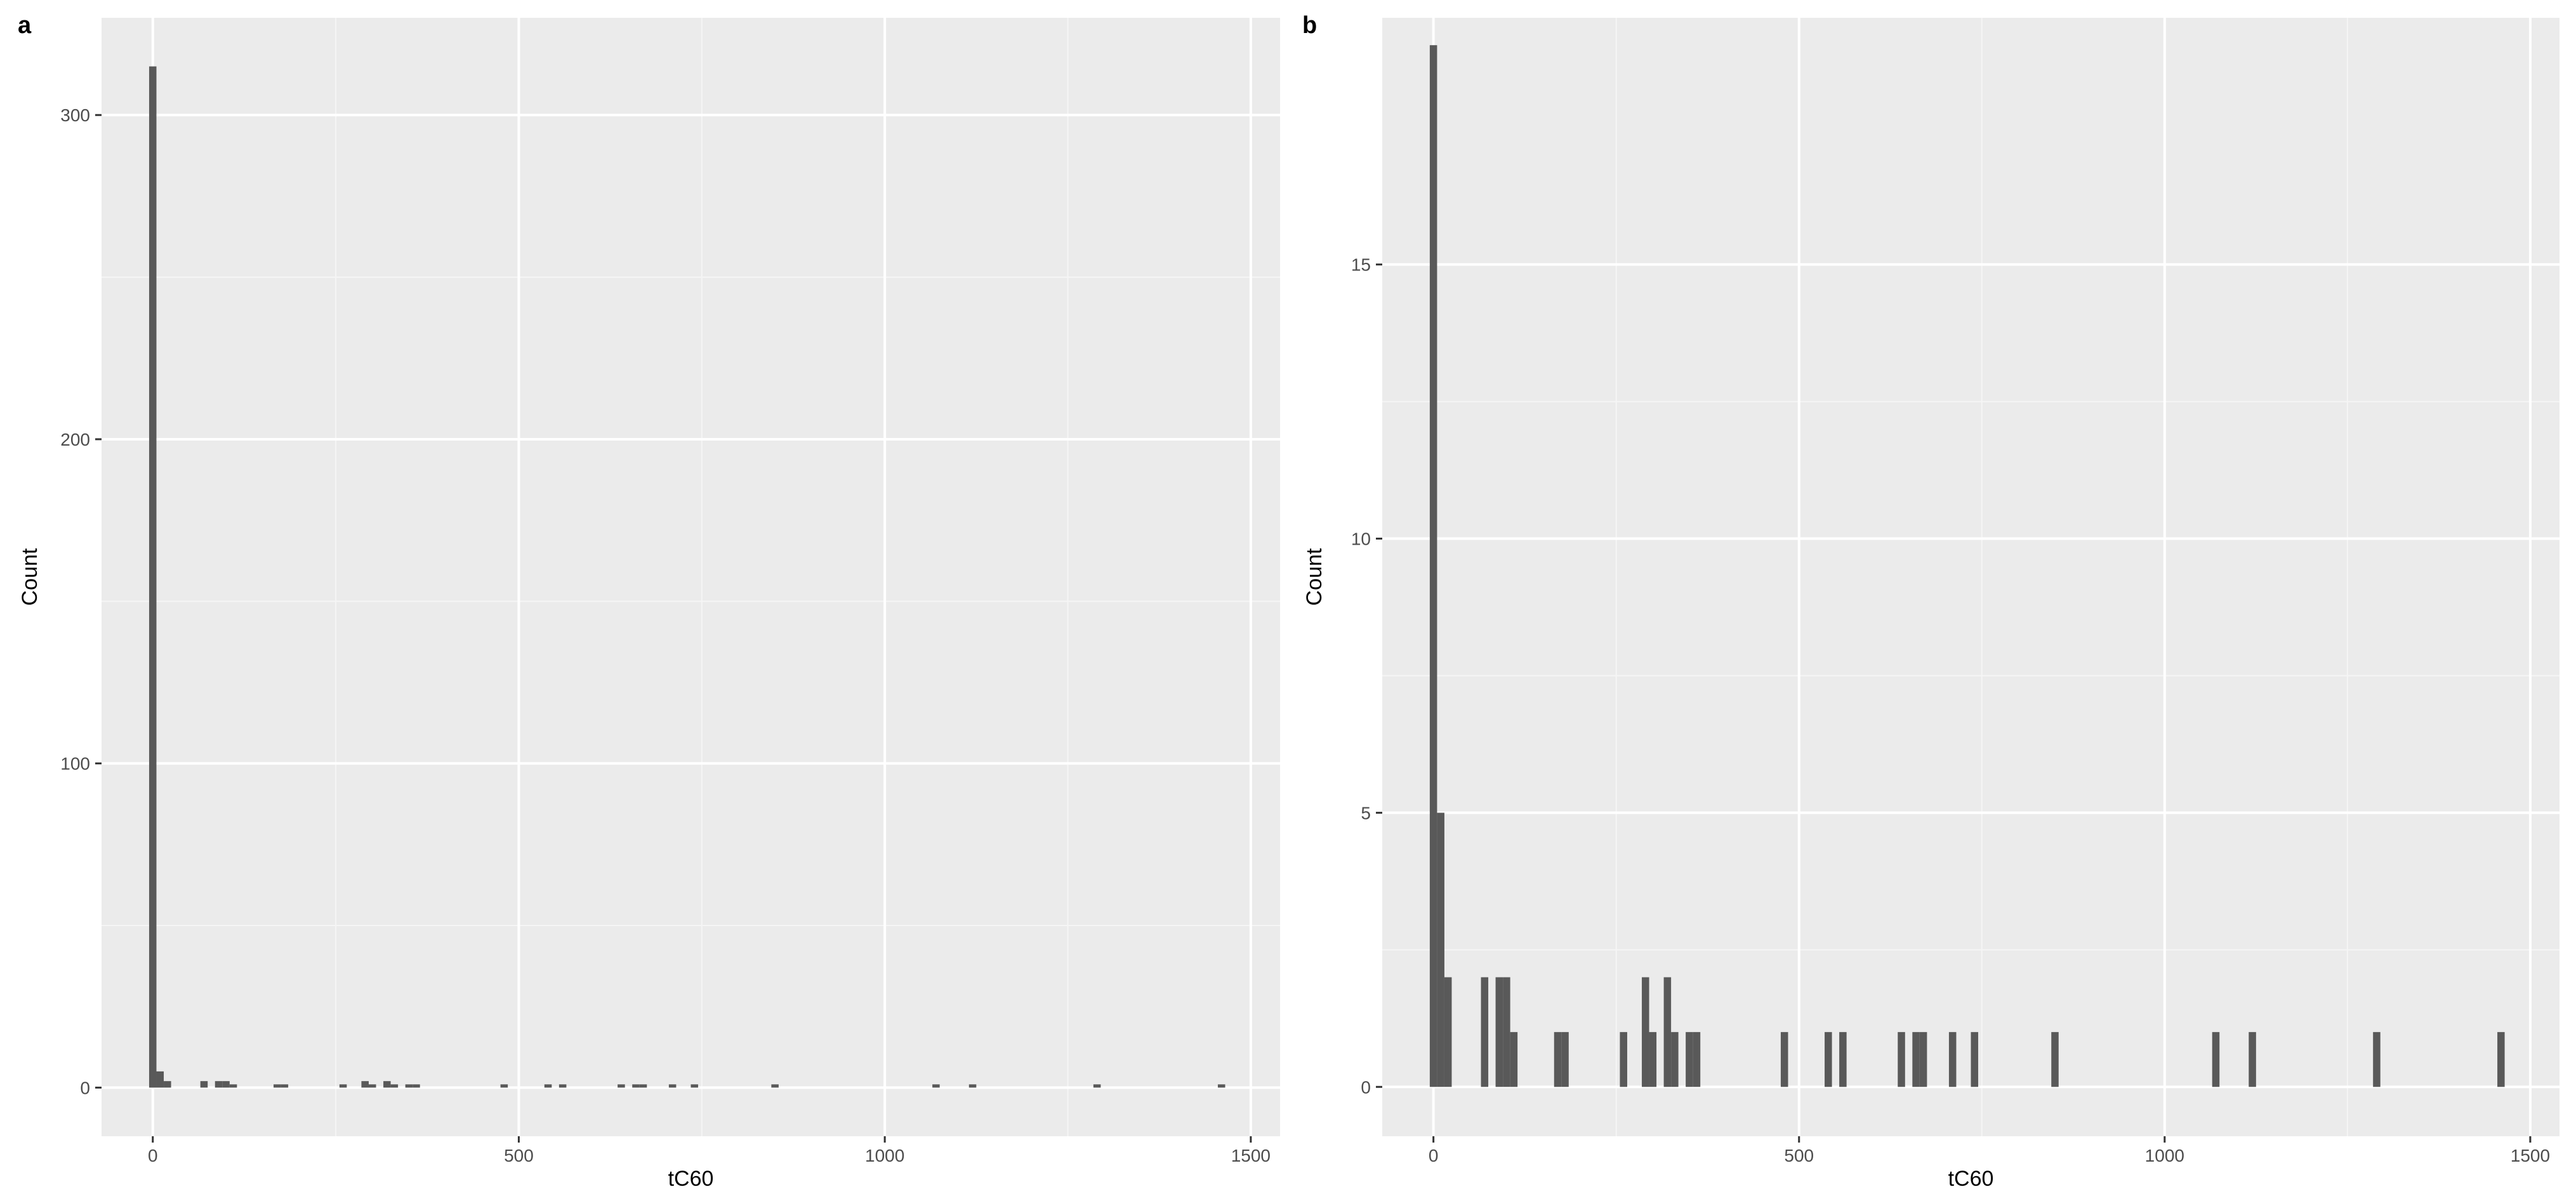 The height and width of the screenshot is (1194, 2576). Describe the element at coordinates (75, 115) in the screenshot. I see `y-tick-label: 300` at that location.